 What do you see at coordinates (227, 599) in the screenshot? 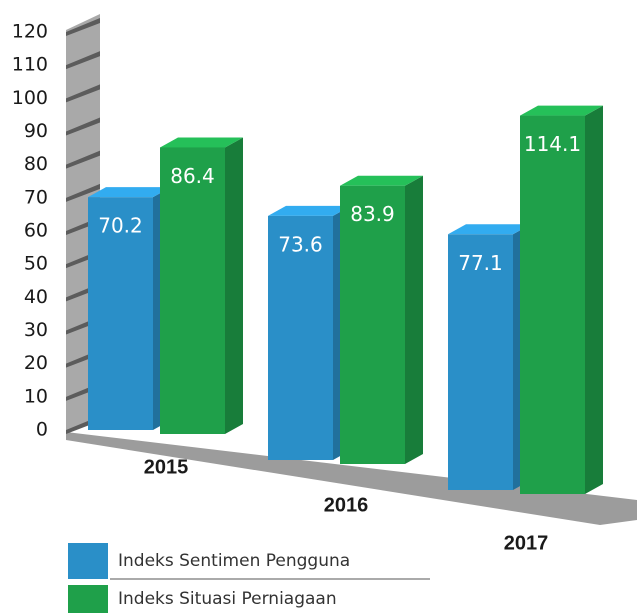
I see `legend-label: Indeks Situasi Perniagaan` at bounding box center [227, 599].